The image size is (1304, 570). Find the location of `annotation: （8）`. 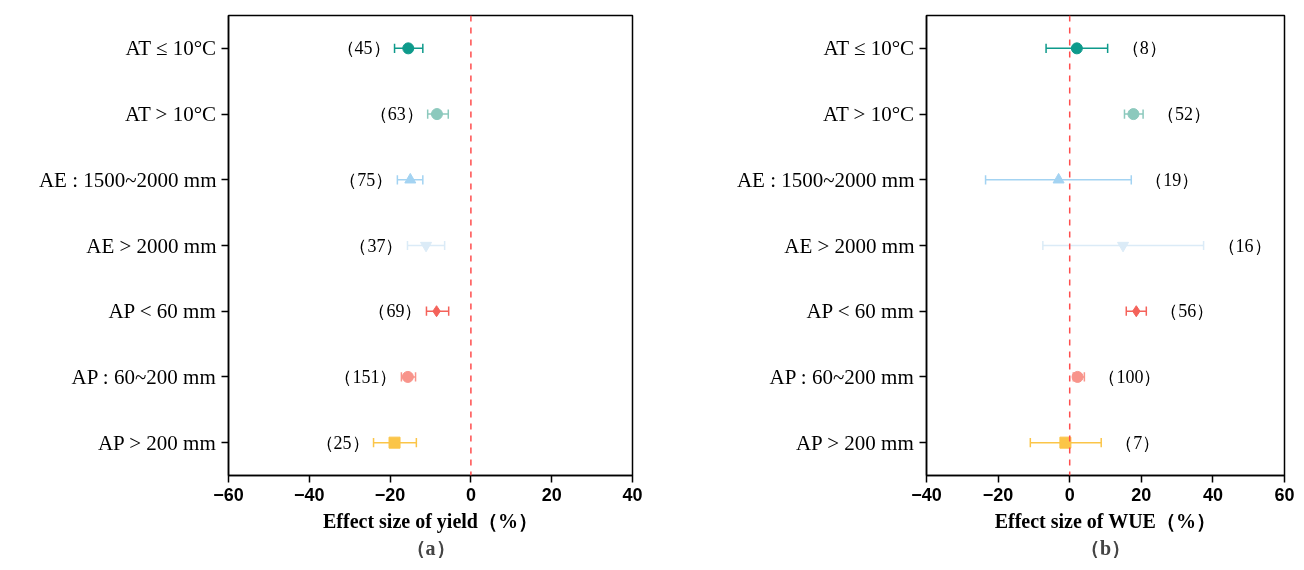

annotation: （8） is located at coordinates (1144, 48).